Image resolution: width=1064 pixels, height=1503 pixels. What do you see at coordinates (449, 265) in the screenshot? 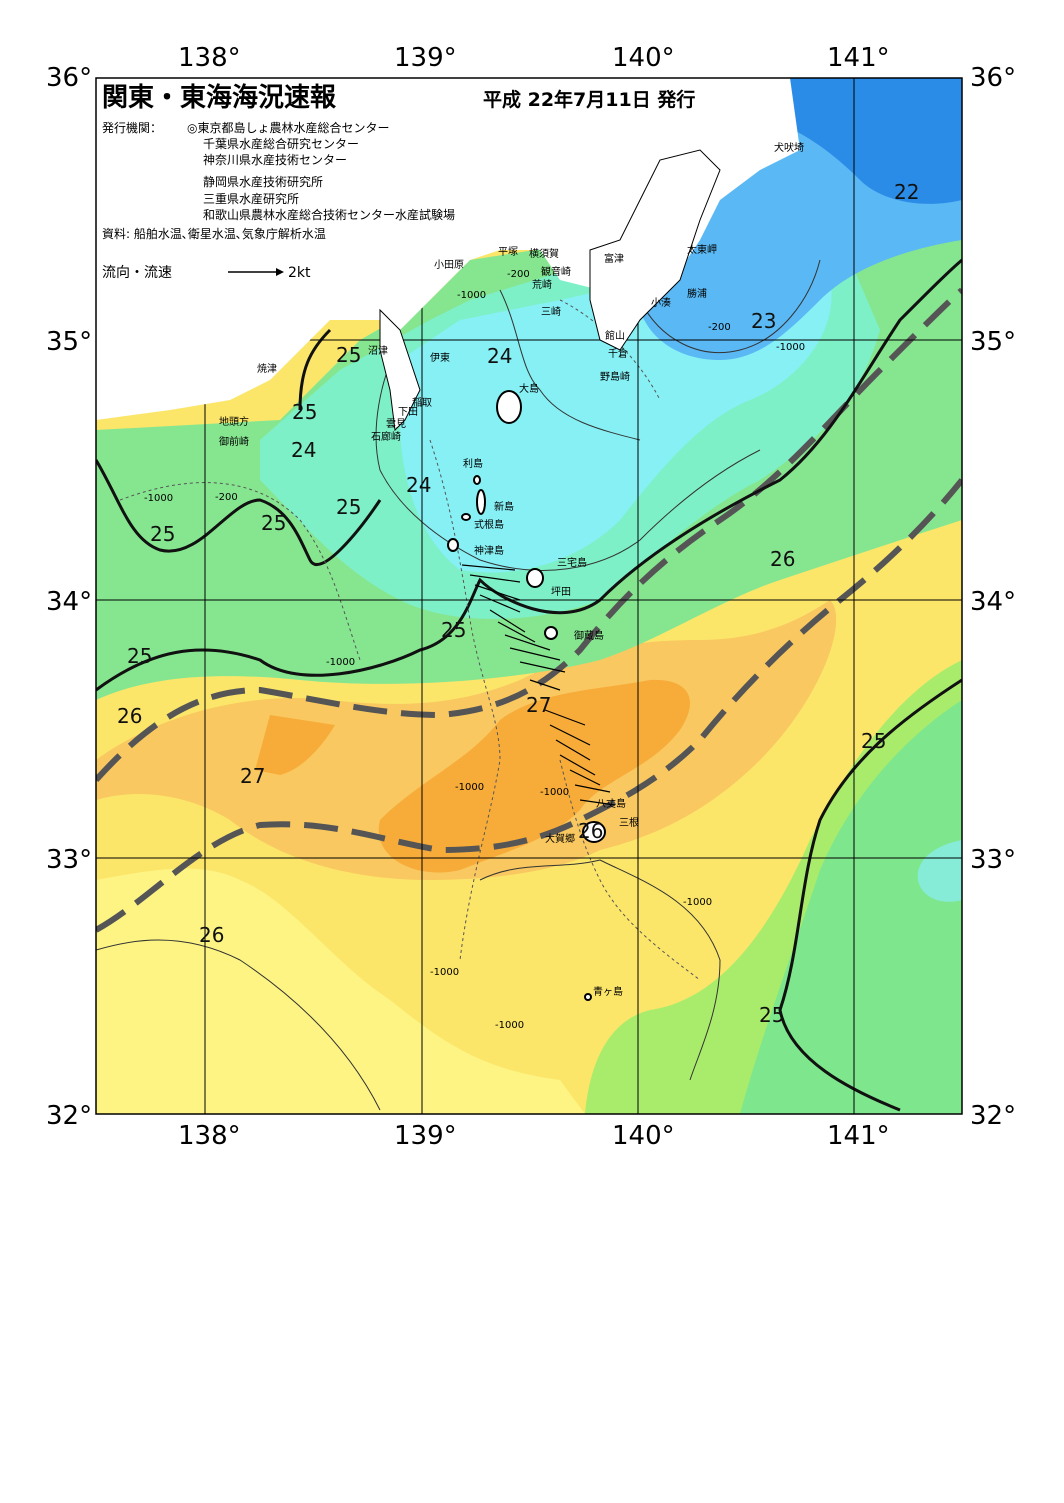
I see `place-name: 小田原` at bounding box center [449, 265].